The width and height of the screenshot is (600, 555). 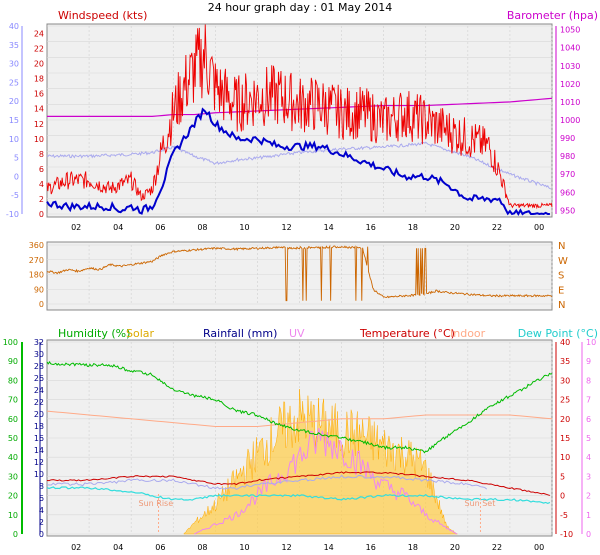 I want to click on humidity-y-tick-label: 80, so click(x=13, y=380).